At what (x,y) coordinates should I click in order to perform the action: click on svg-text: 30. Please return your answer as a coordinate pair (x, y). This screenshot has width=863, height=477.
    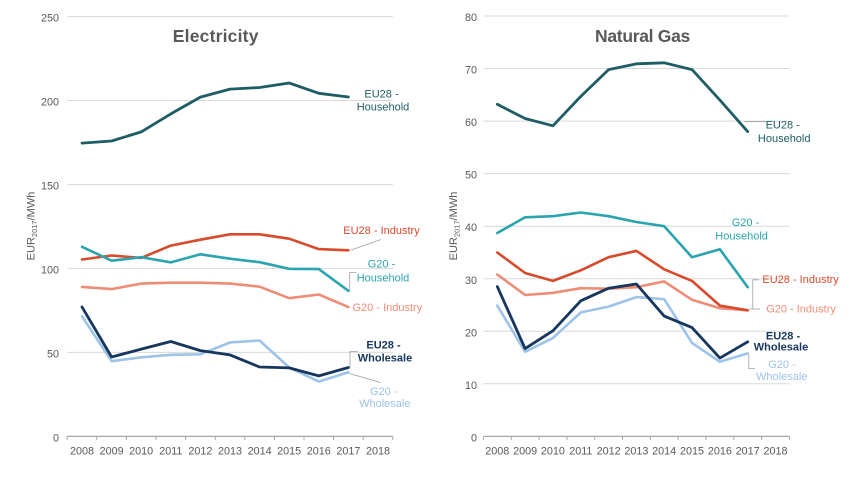
    Looking at the image, I should click on (471, 281).